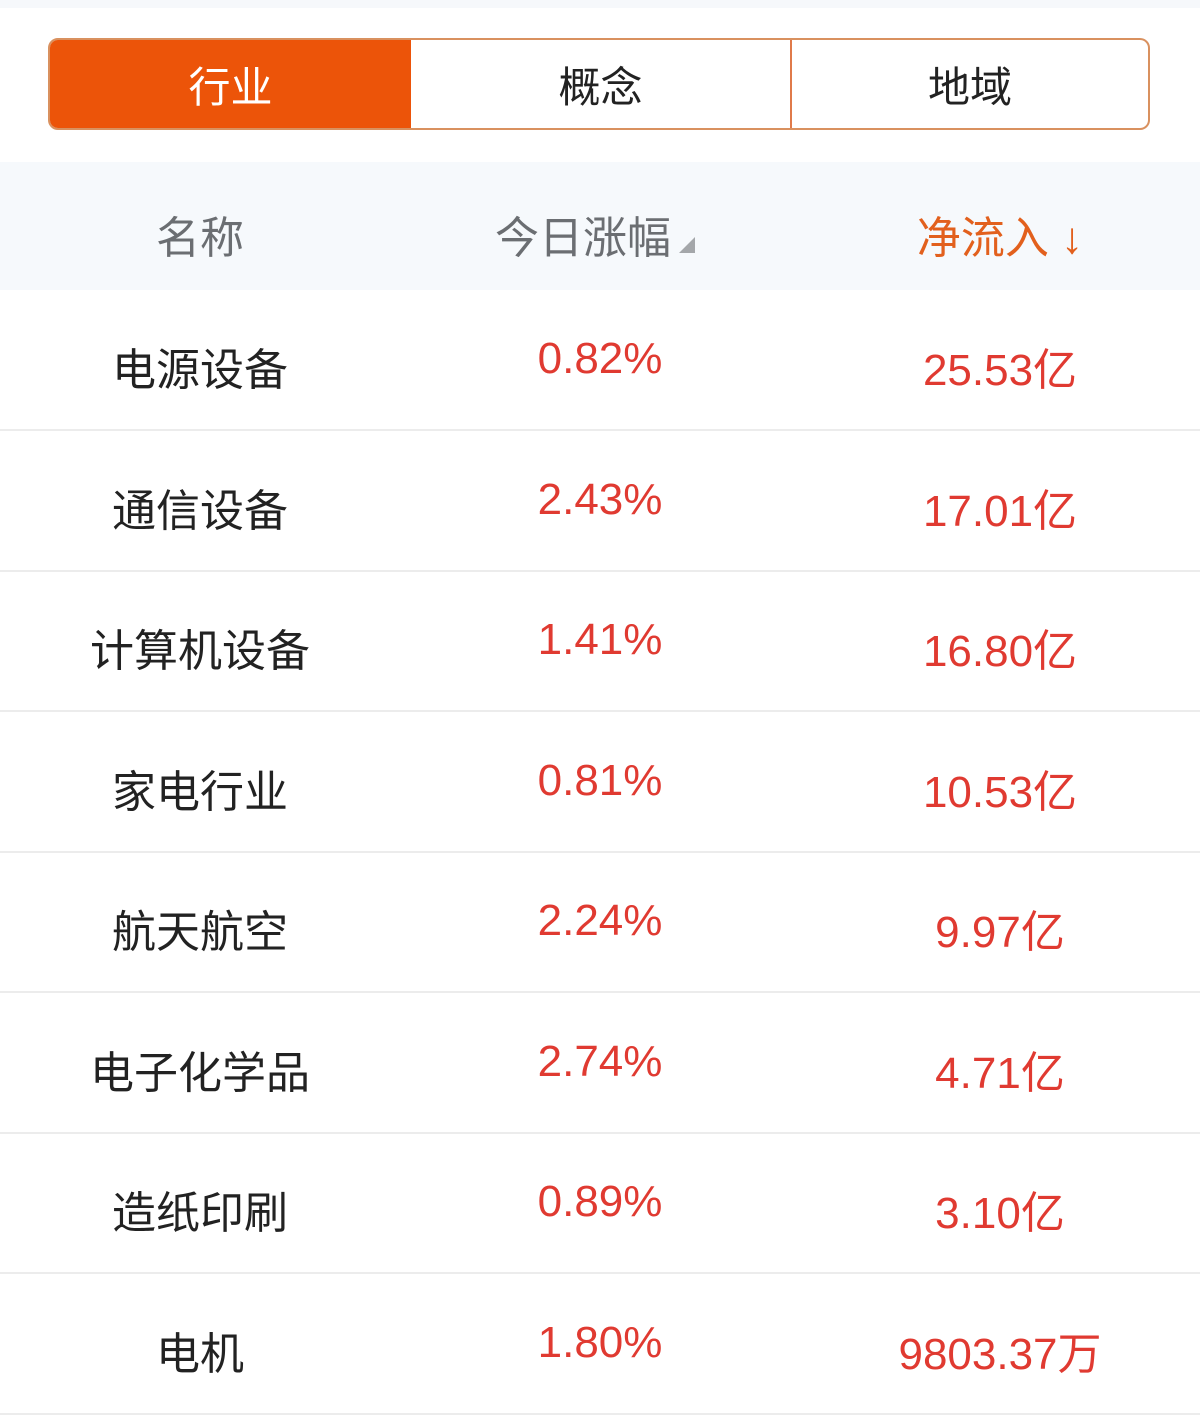 The height and width of the screenshot is (1415, 1200). I want to click on sector-name: 航天航空, so click(200, 932).